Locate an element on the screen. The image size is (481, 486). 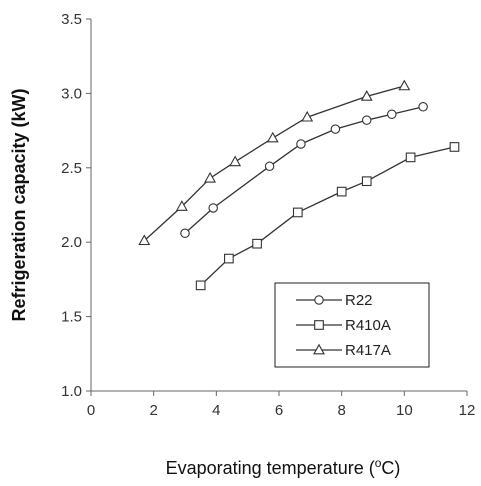
x-axis-title-main: Evaporating temperature ( is located at coordinates (270, 468).